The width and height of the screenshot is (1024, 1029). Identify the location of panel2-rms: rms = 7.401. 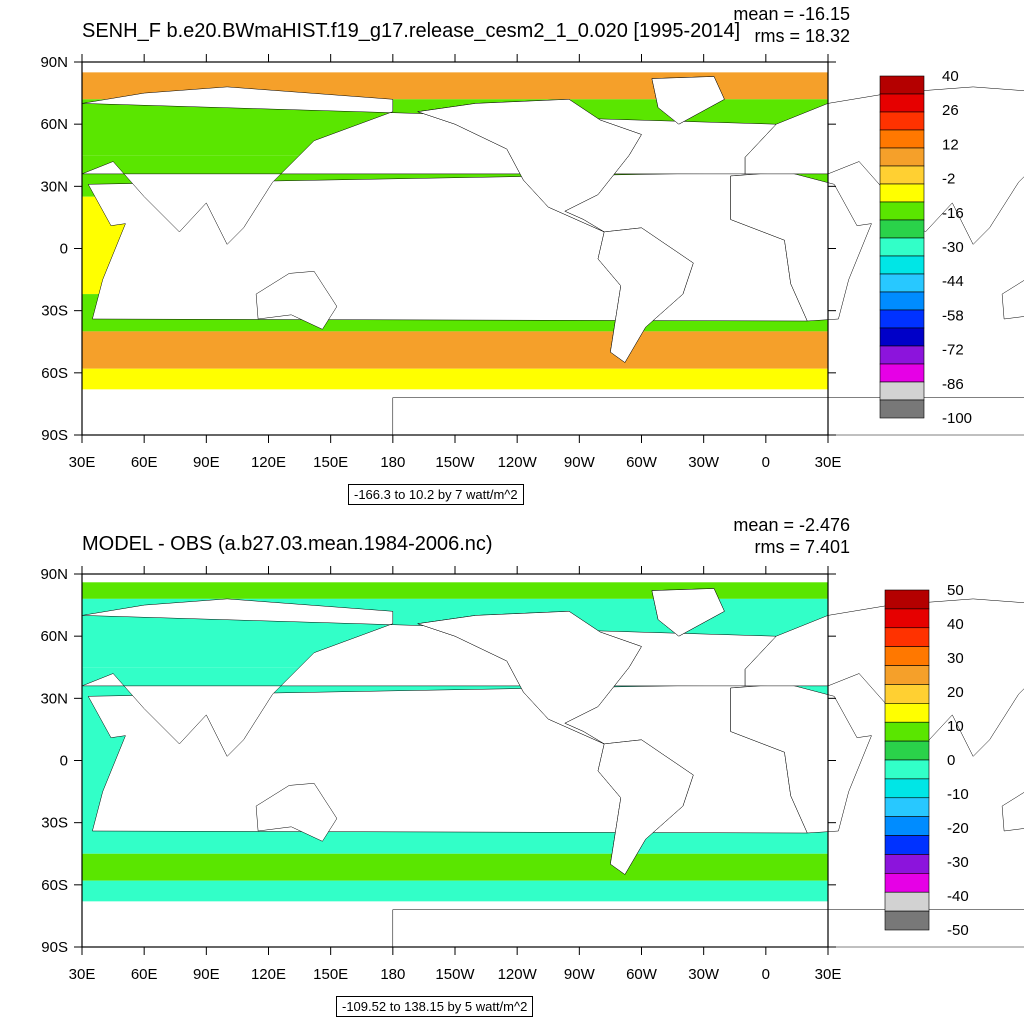
(802, 547).